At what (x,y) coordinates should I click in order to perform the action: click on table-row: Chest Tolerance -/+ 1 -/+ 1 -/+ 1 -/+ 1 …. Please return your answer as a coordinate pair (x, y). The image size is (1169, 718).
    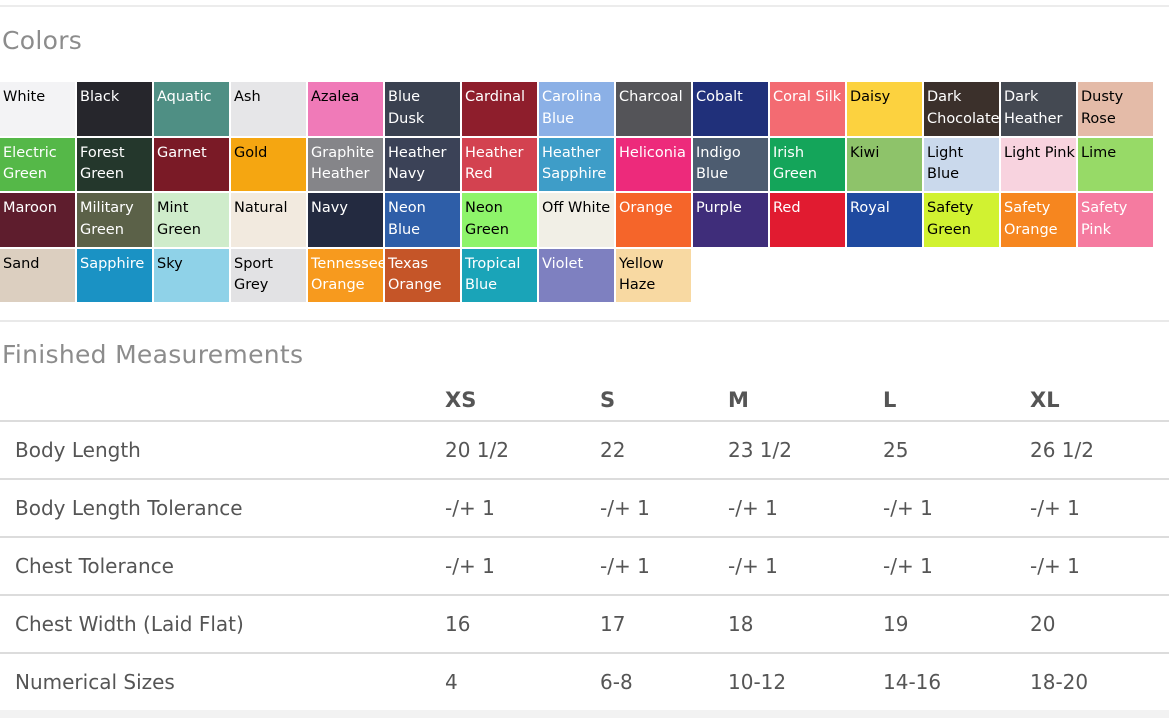
    Looking at the image, I should click on (584, 566).